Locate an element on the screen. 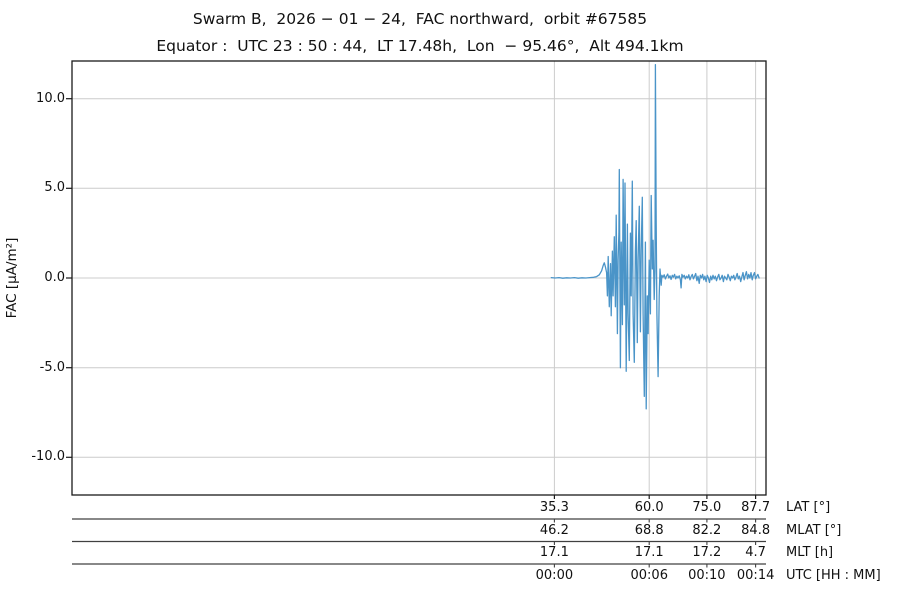  y-tick-label: 0.0 is located at coordinates (54, 277).